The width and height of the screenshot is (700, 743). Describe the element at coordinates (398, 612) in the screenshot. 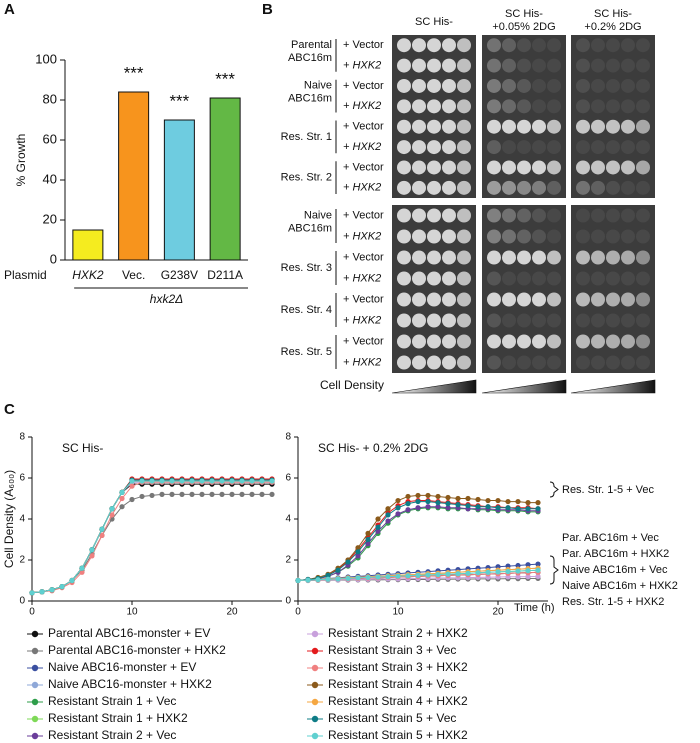

I see `x-tick-label: 10` at that location.